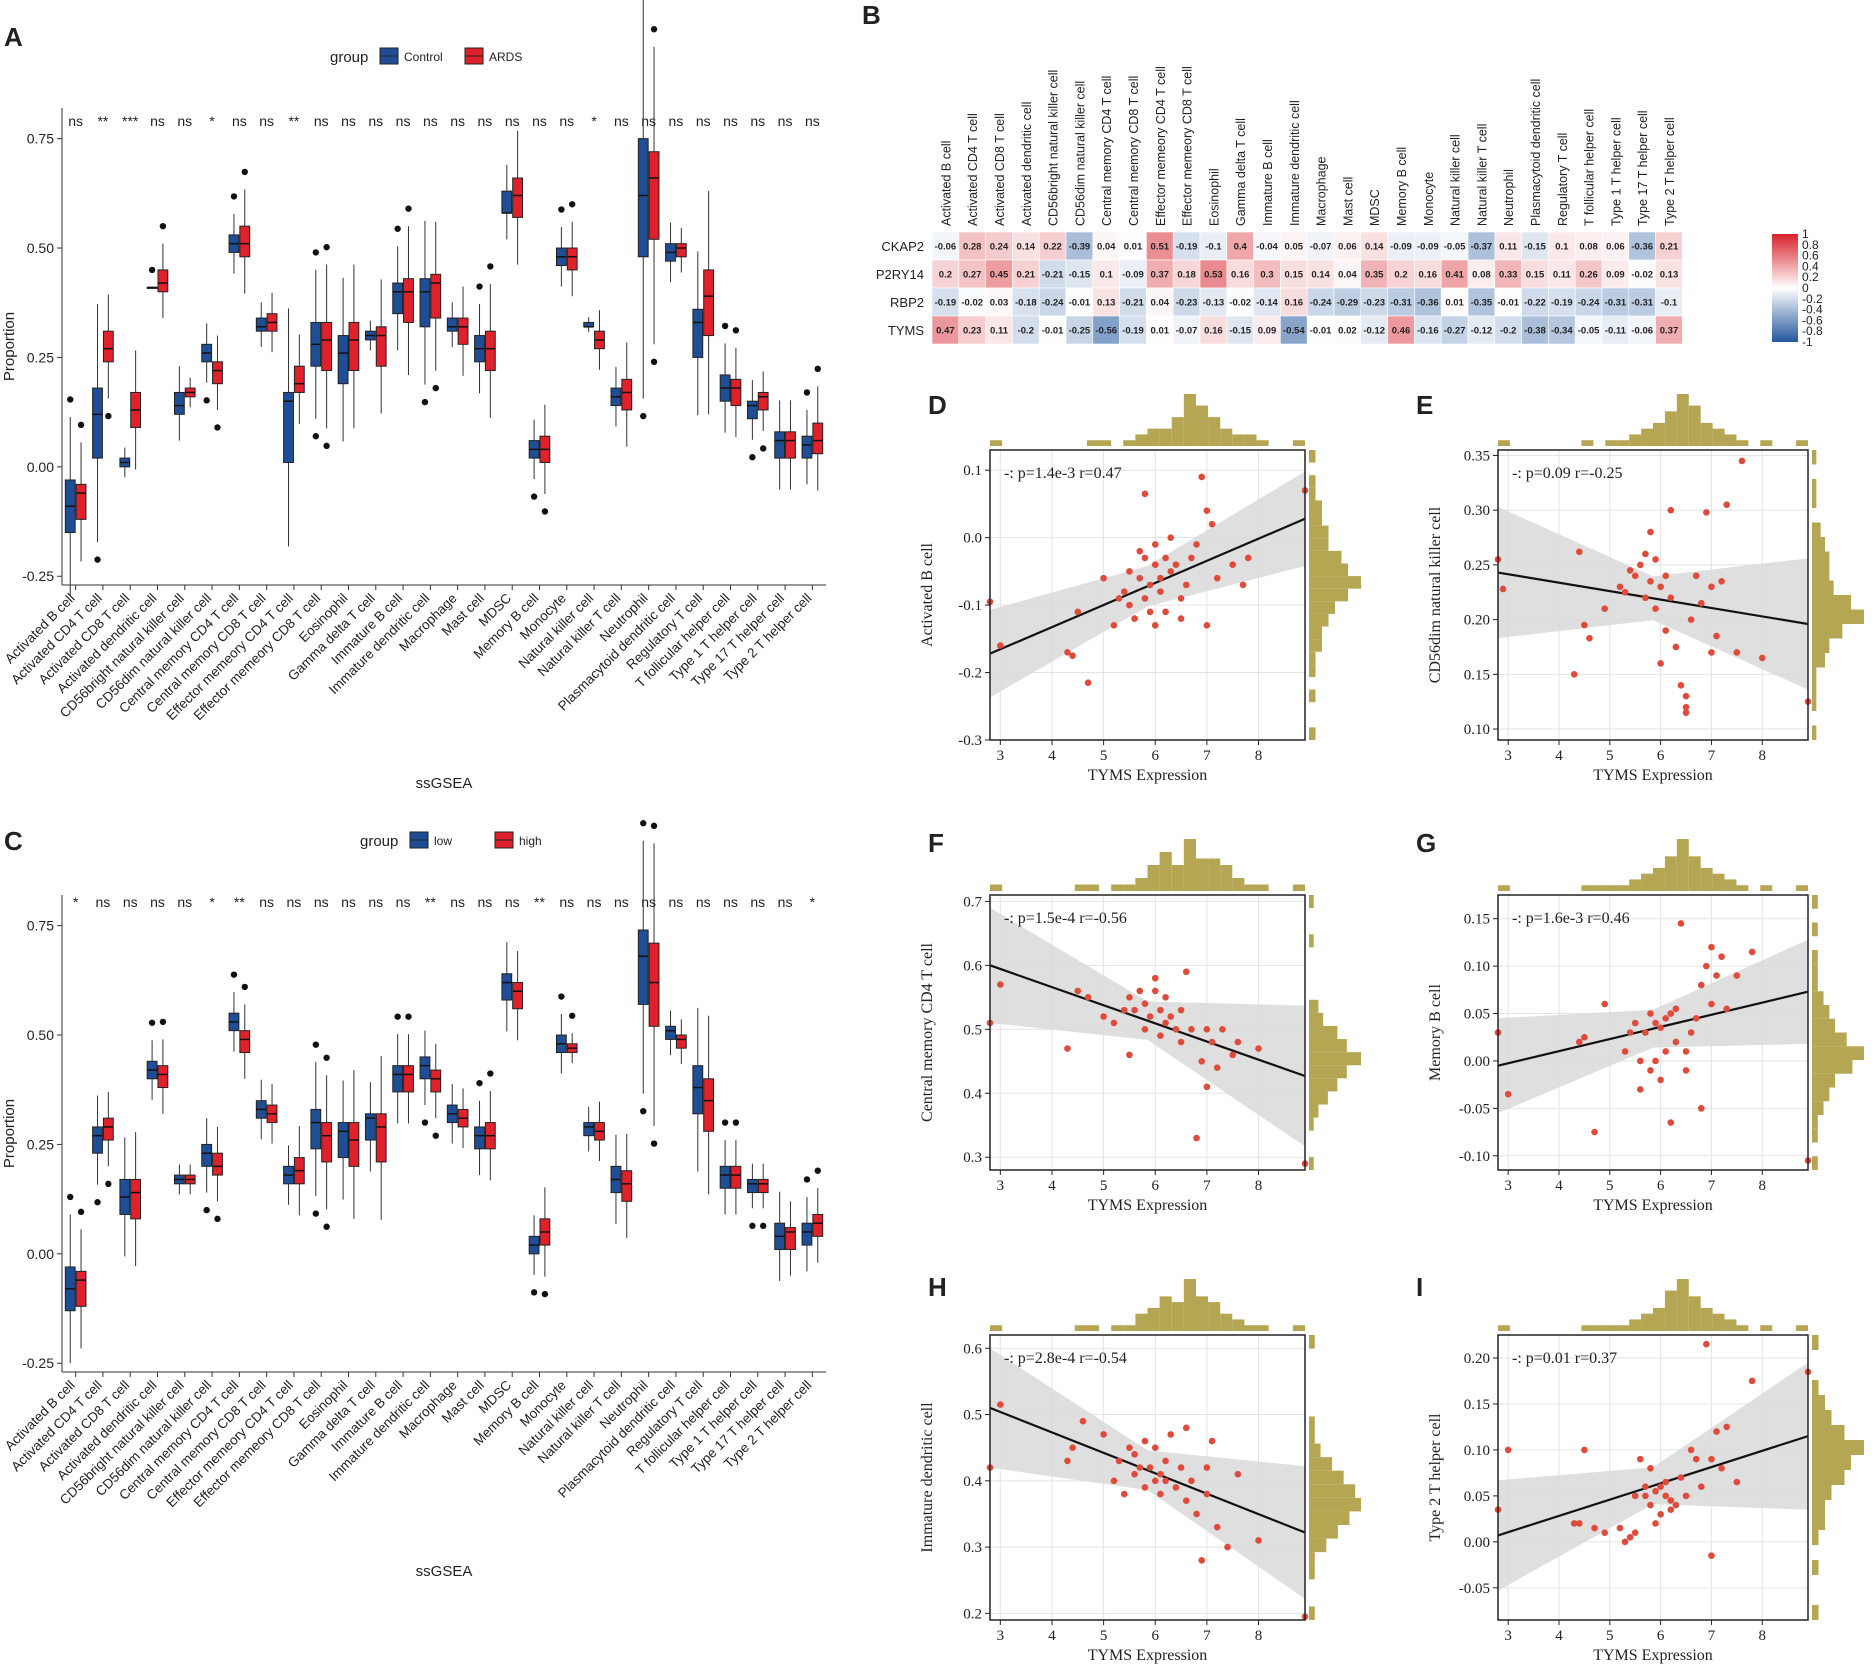 This screenshot has width=1876, height=1676. I want to click on heatmap-column-label: Type 2 T helper cell, so click(1670, 171).